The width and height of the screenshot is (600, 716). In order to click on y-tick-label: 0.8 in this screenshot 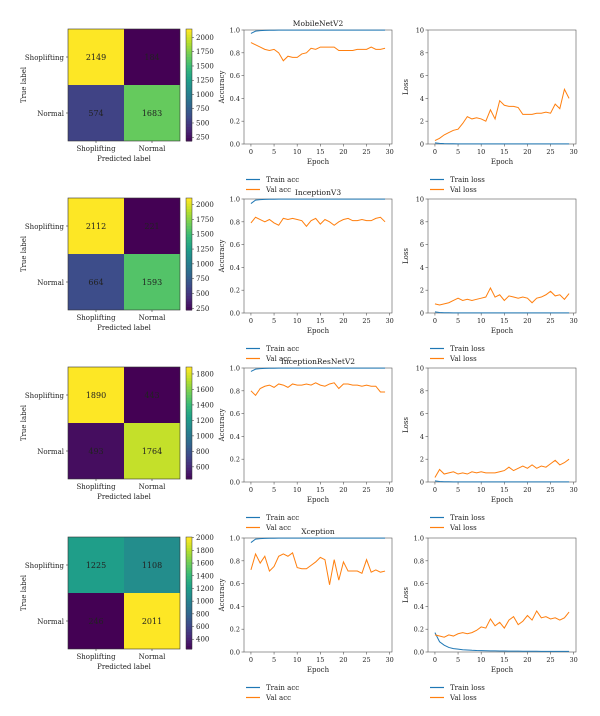, I will do `click(419, 561)`.